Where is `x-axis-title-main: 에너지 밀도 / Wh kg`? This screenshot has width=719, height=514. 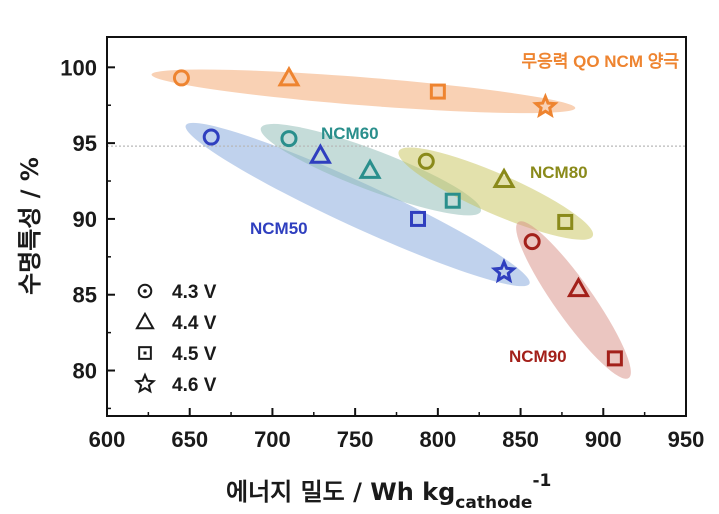
x-axis-title-main: 에너지 밀도 / Wh kg is located at coordinates (340, 492).